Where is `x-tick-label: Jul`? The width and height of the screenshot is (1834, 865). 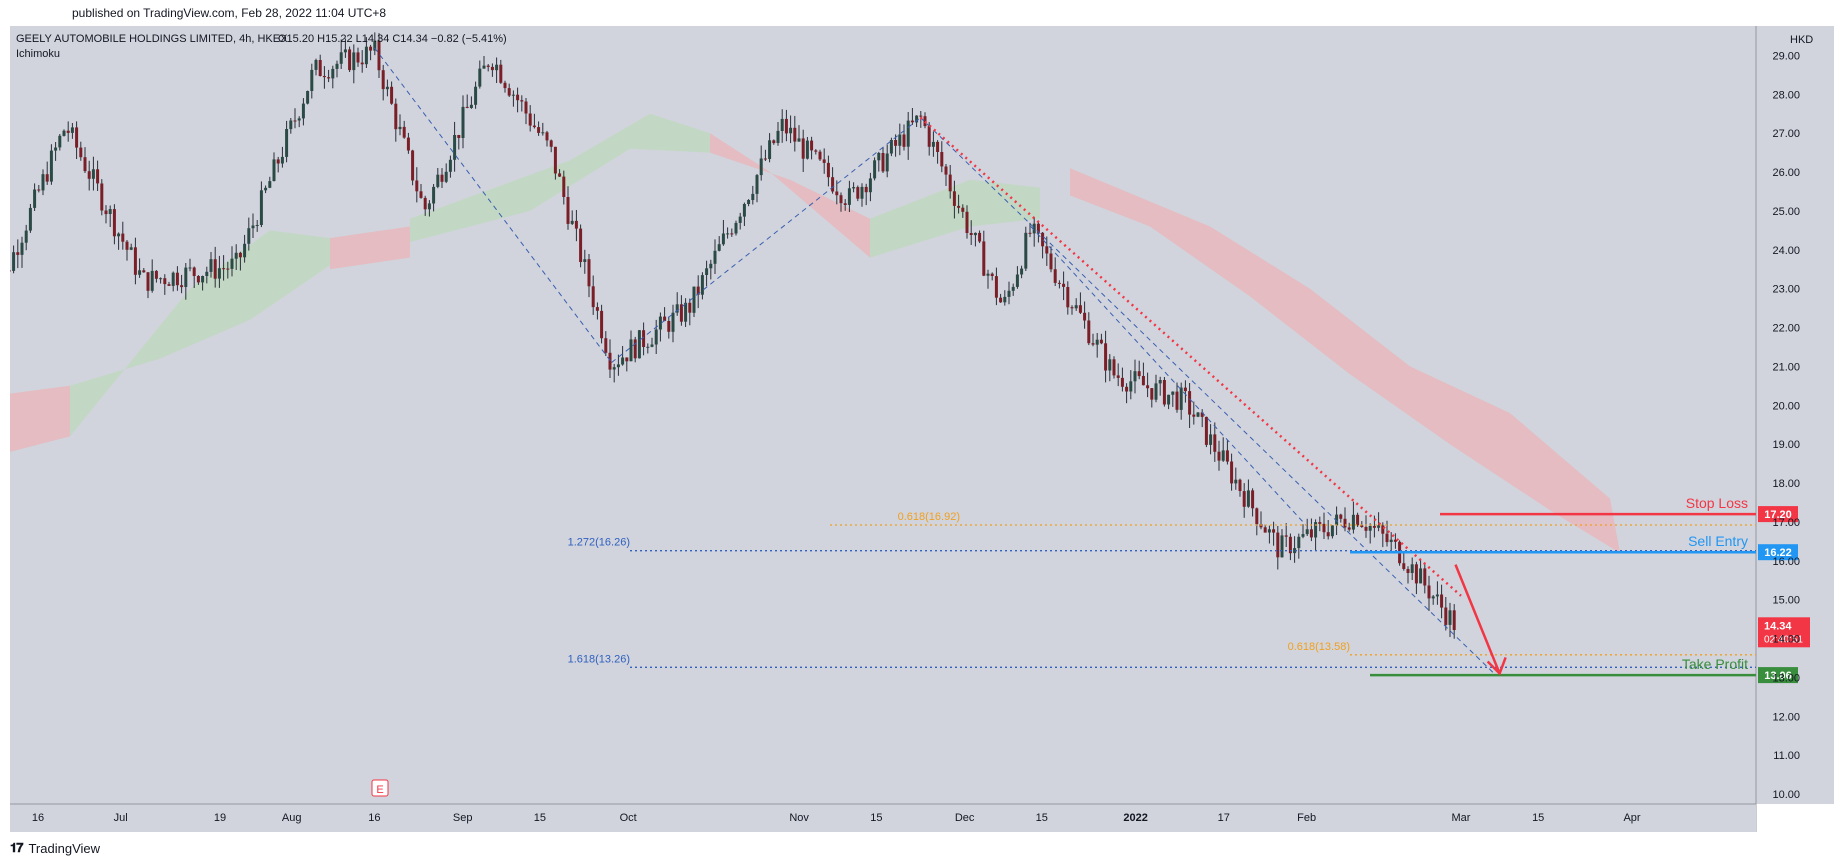
x-tick-label: Jul is located at coordinates (121, 818).